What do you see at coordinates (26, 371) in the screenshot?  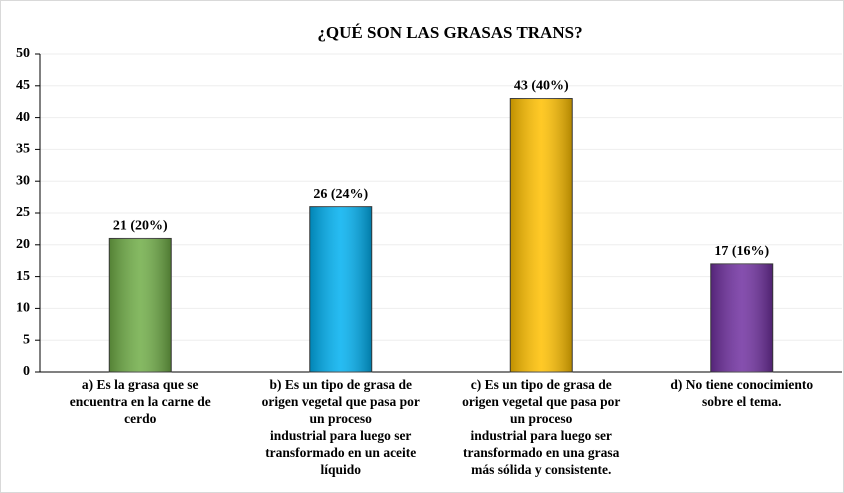 I see `y-tick-label: 0` at bounding box center [26, 371].